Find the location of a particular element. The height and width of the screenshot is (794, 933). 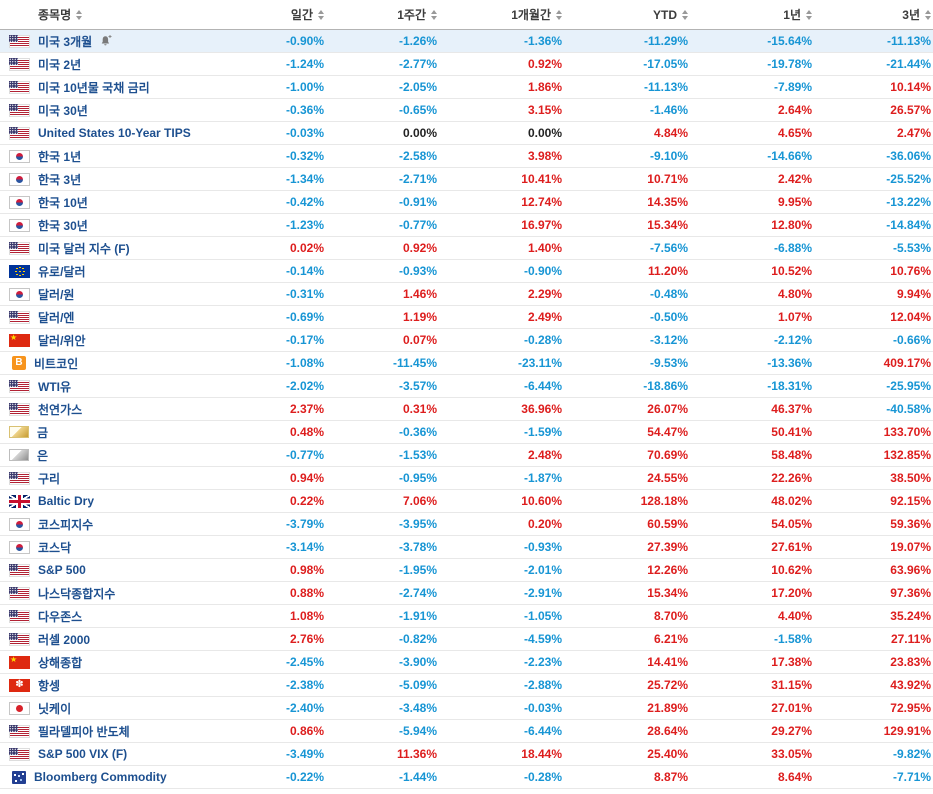

year3-change-cell: 133.70% is located at coordinates (872, 432).